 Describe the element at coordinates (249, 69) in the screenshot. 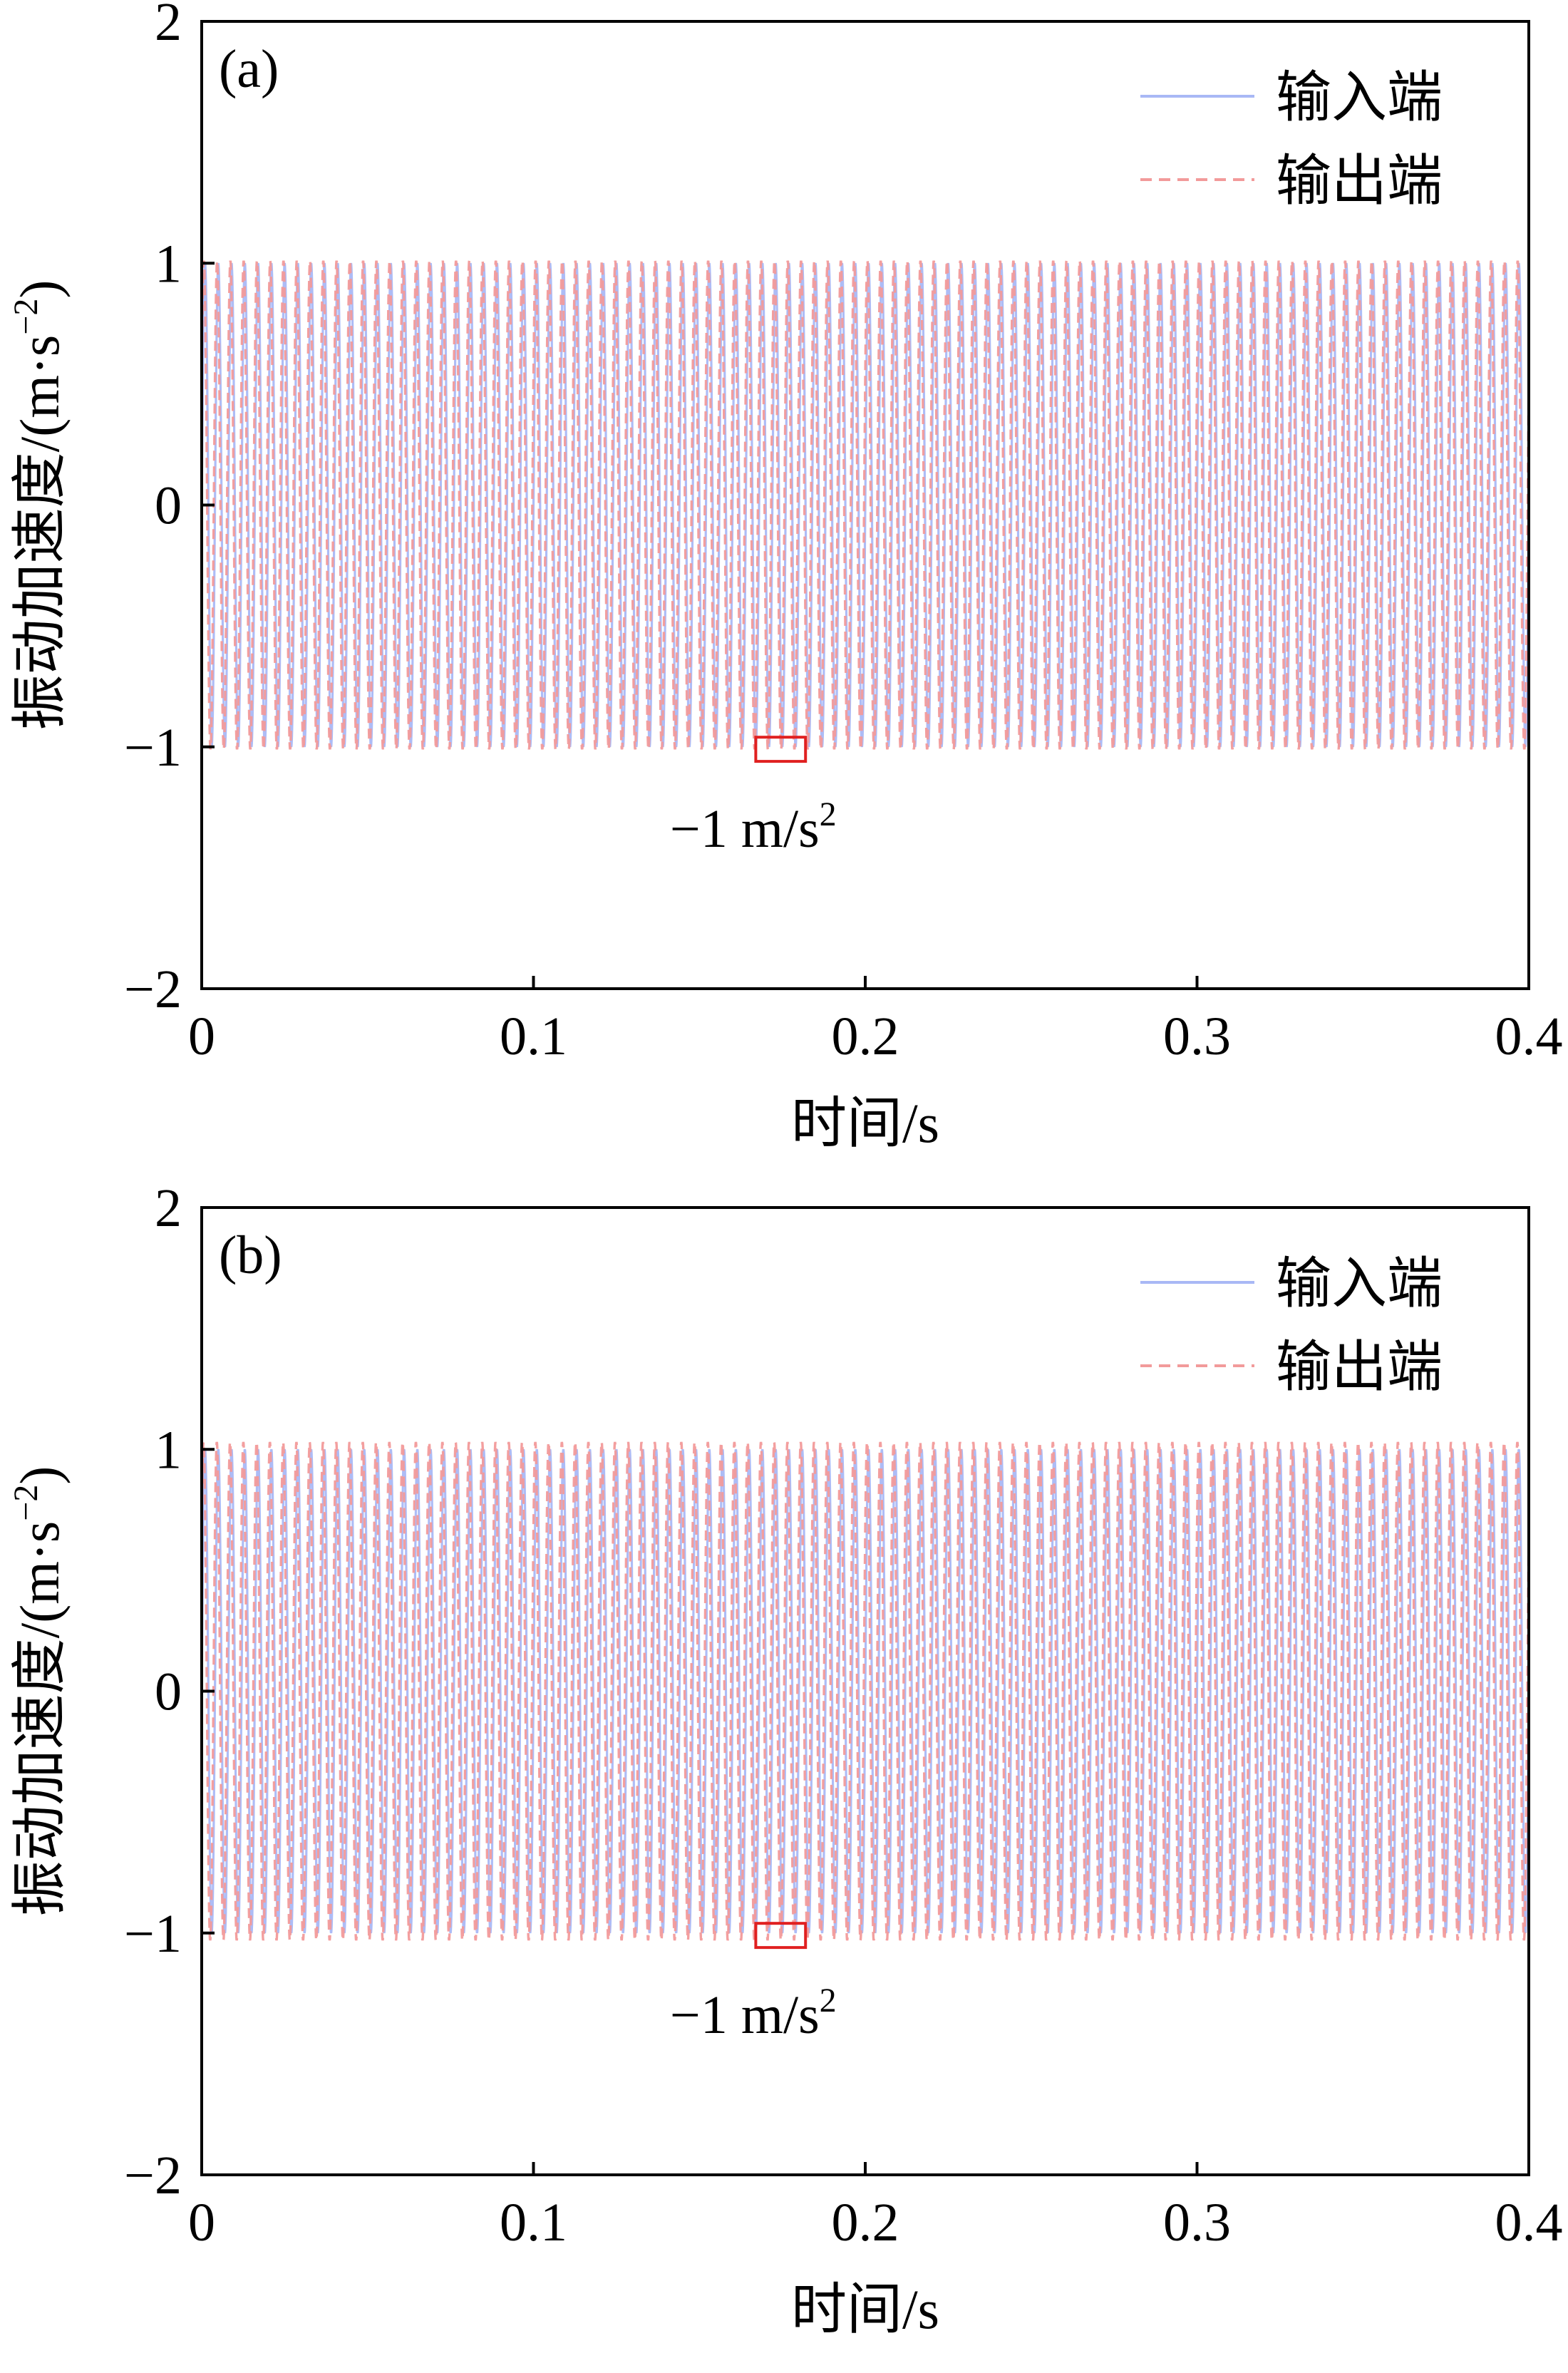

I see `panel-label-a: (a)` at that location.